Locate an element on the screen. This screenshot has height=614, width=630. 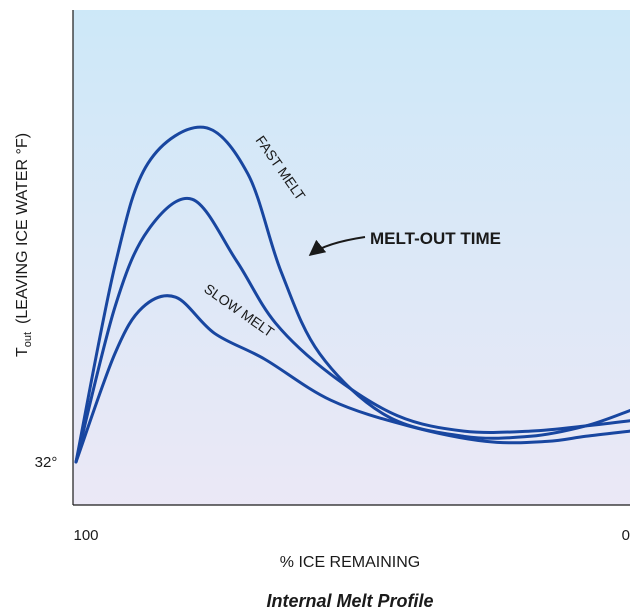
y-axis-title-main: T is located at coordinates (22, 352).